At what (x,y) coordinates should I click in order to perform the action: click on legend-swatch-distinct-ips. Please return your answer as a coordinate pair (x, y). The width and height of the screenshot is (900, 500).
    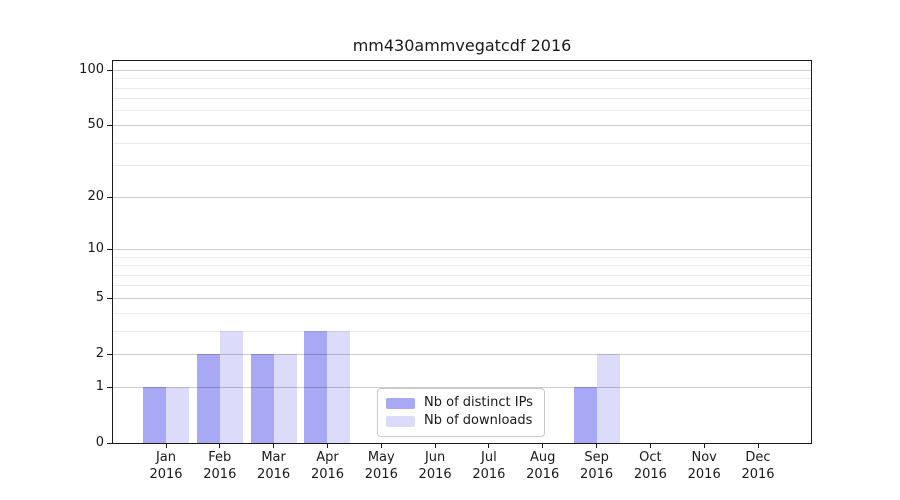
    Looking at the image, I should click on (400, 403).